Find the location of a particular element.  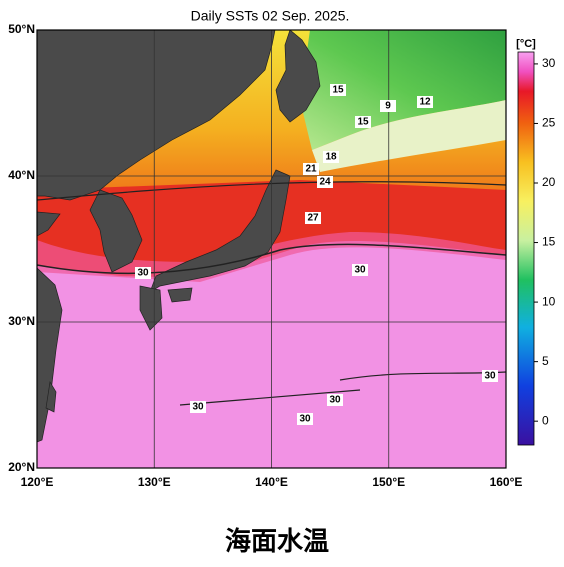

caption: 海面水温 is located at coordinates (277, 541).